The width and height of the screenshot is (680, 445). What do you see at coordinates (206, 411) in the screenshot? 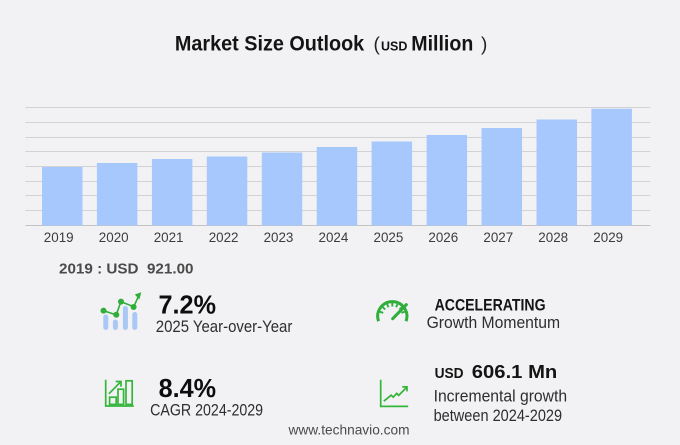
I see `svg-text: CAGR 2024-2029` at bounding box center [206, 411].